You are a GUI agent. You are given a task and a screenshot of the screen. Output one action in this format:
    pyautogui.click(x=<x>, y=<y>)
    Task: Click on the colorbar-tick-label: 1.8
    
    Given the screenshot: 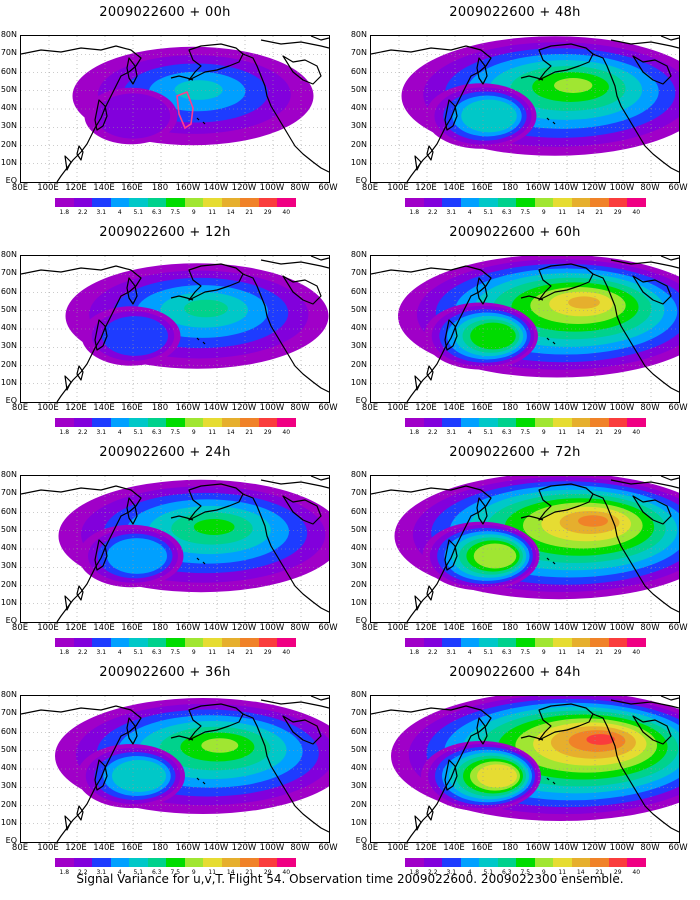 What is the action you would take?
    pyautogui.click(x=64, y=432)
    